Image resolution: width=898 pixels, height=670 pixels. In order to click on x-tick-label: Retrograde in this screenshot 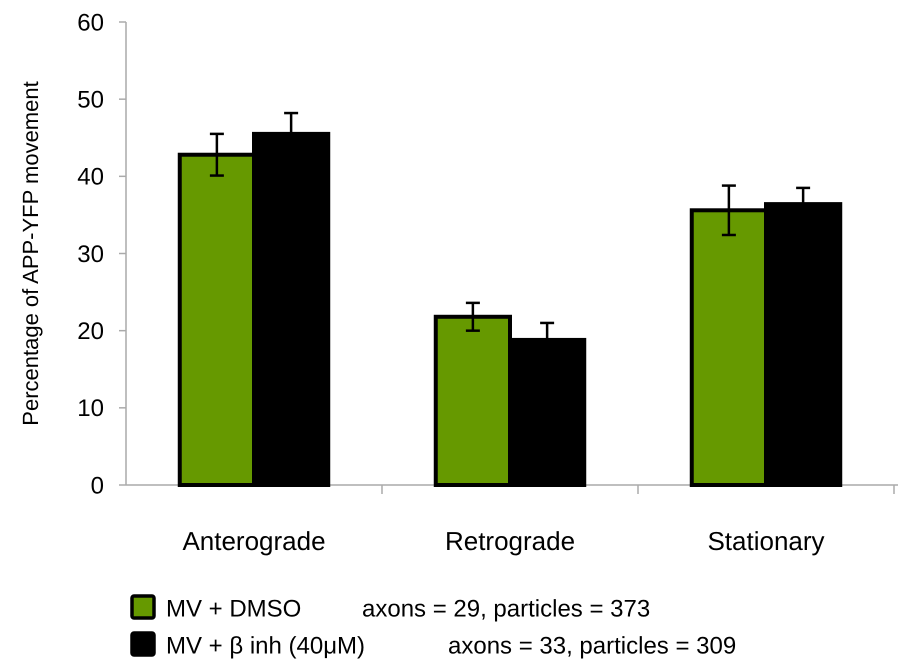, I will do `click(510, 541)`.